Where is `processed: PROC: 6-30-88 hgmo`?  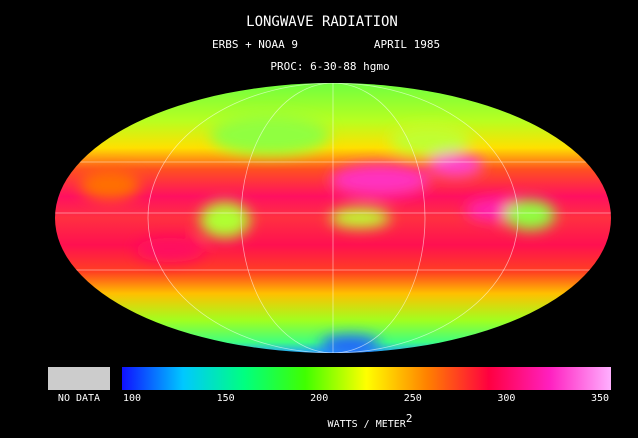
processed: PROC: 6-30-88 hgmo is located at coordinates (329, 66).